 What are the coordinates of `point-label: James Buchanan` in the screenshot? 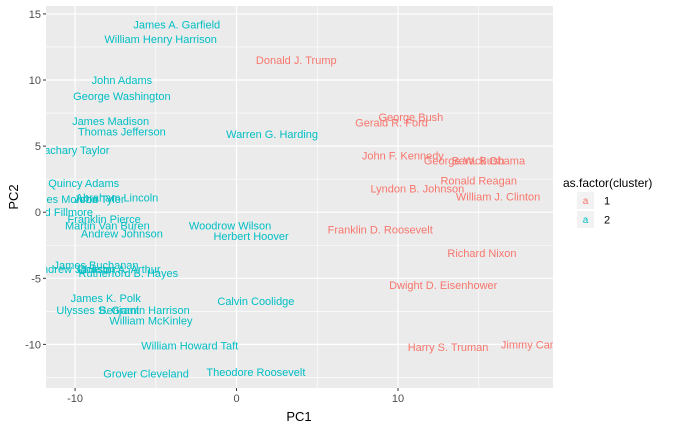 It's located at (96, 266).